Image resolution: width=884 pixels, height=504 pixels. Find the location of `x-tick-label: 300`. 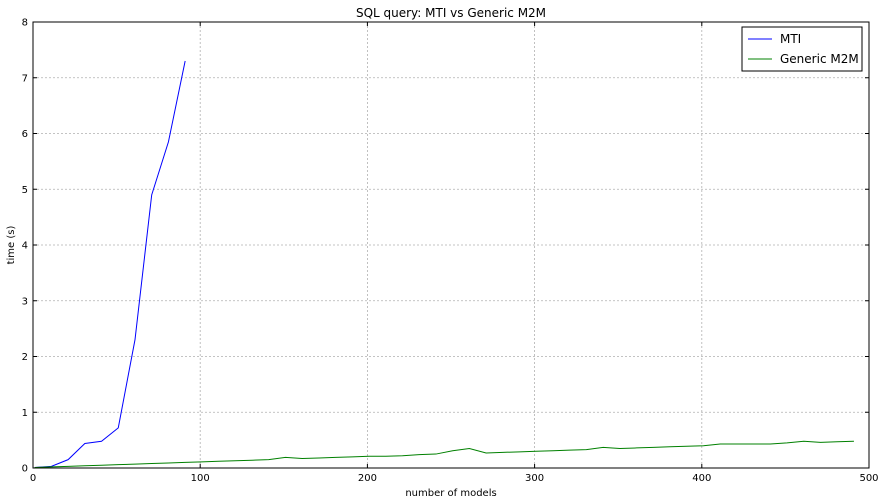

x-tick-label: 300 is located at coordinates (534, 478).